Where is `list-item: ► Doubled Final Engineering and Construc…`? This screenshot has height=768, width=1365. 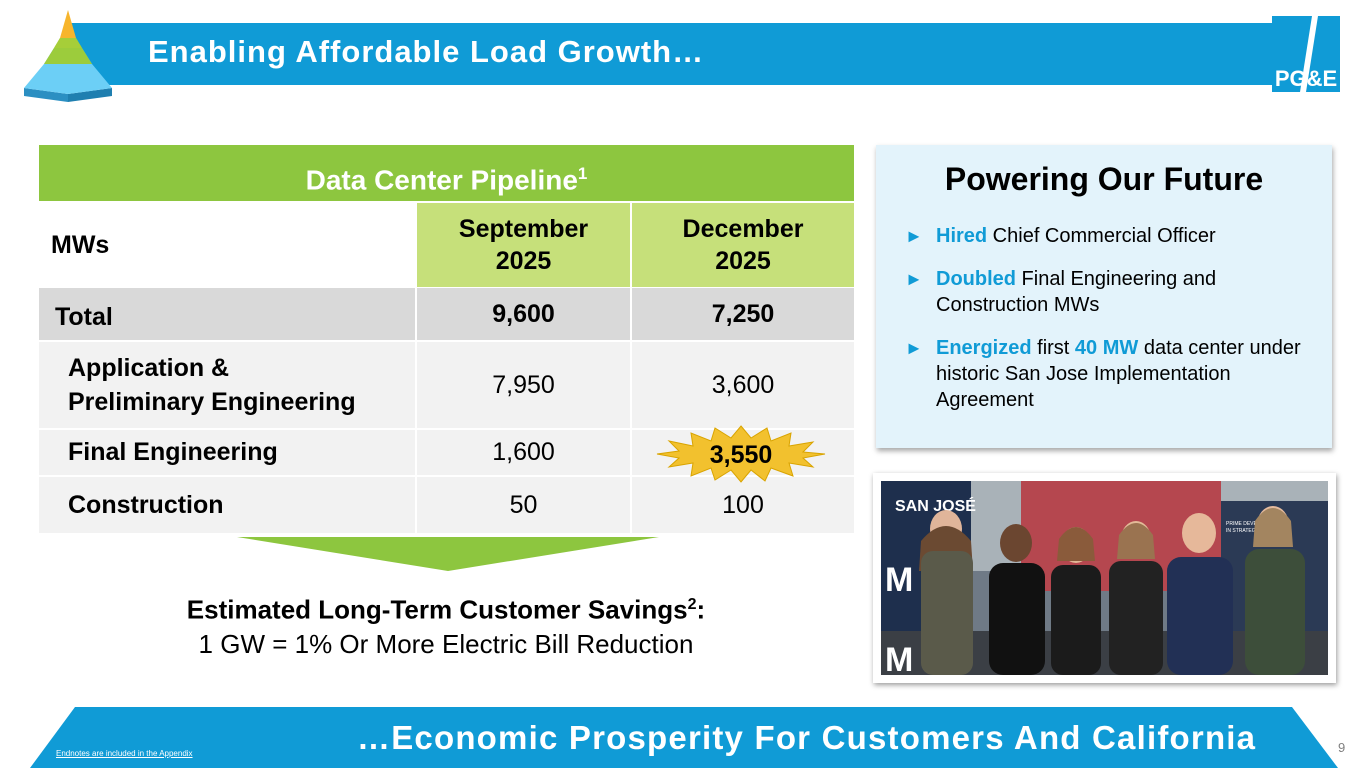
list-item: ► Doubled Final Engineering and Construc… is located at coordinates (1061, 292).